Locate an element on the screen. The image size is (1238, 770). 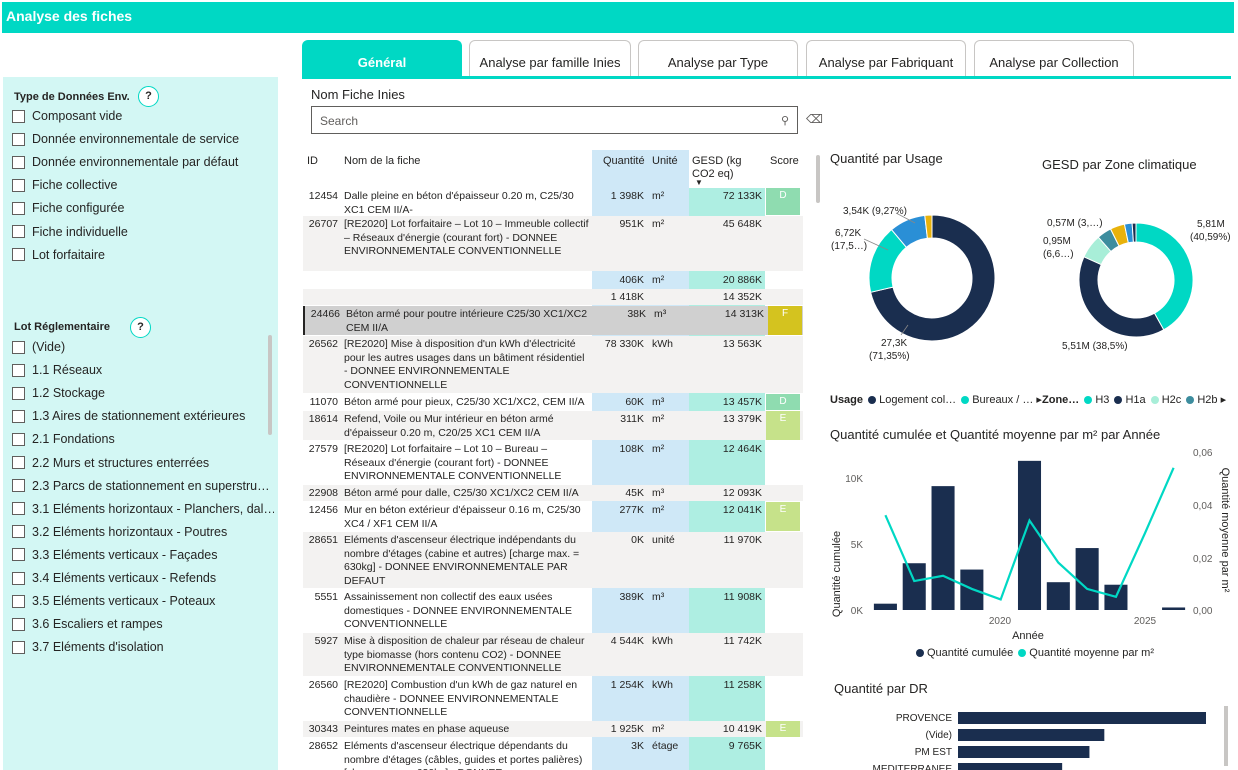
tab-fabriquant: Analyse par Fabriquant is located at coordinates (886, 58).